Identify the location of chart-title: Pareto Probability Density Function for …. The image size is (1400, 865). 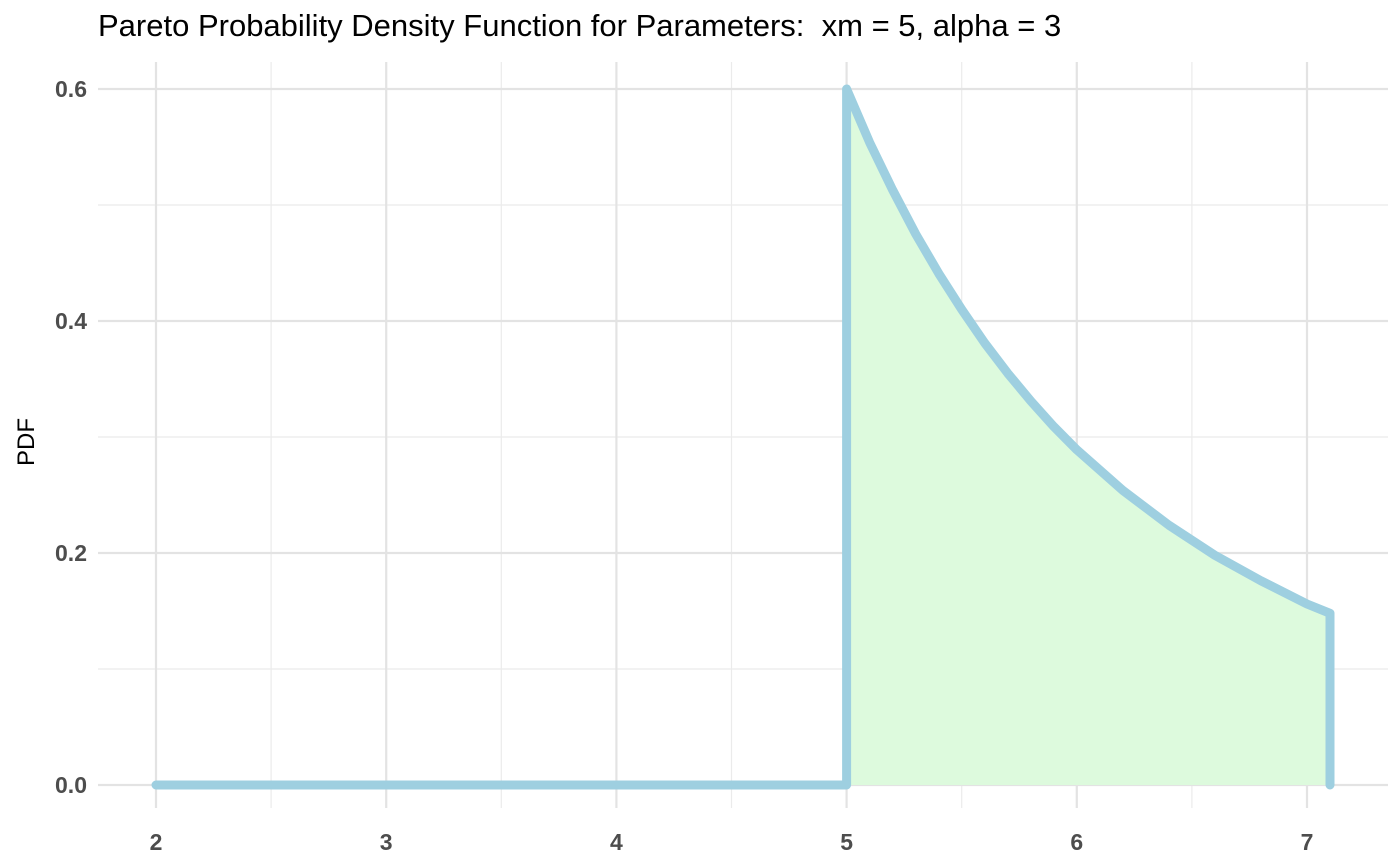
(580, 25).